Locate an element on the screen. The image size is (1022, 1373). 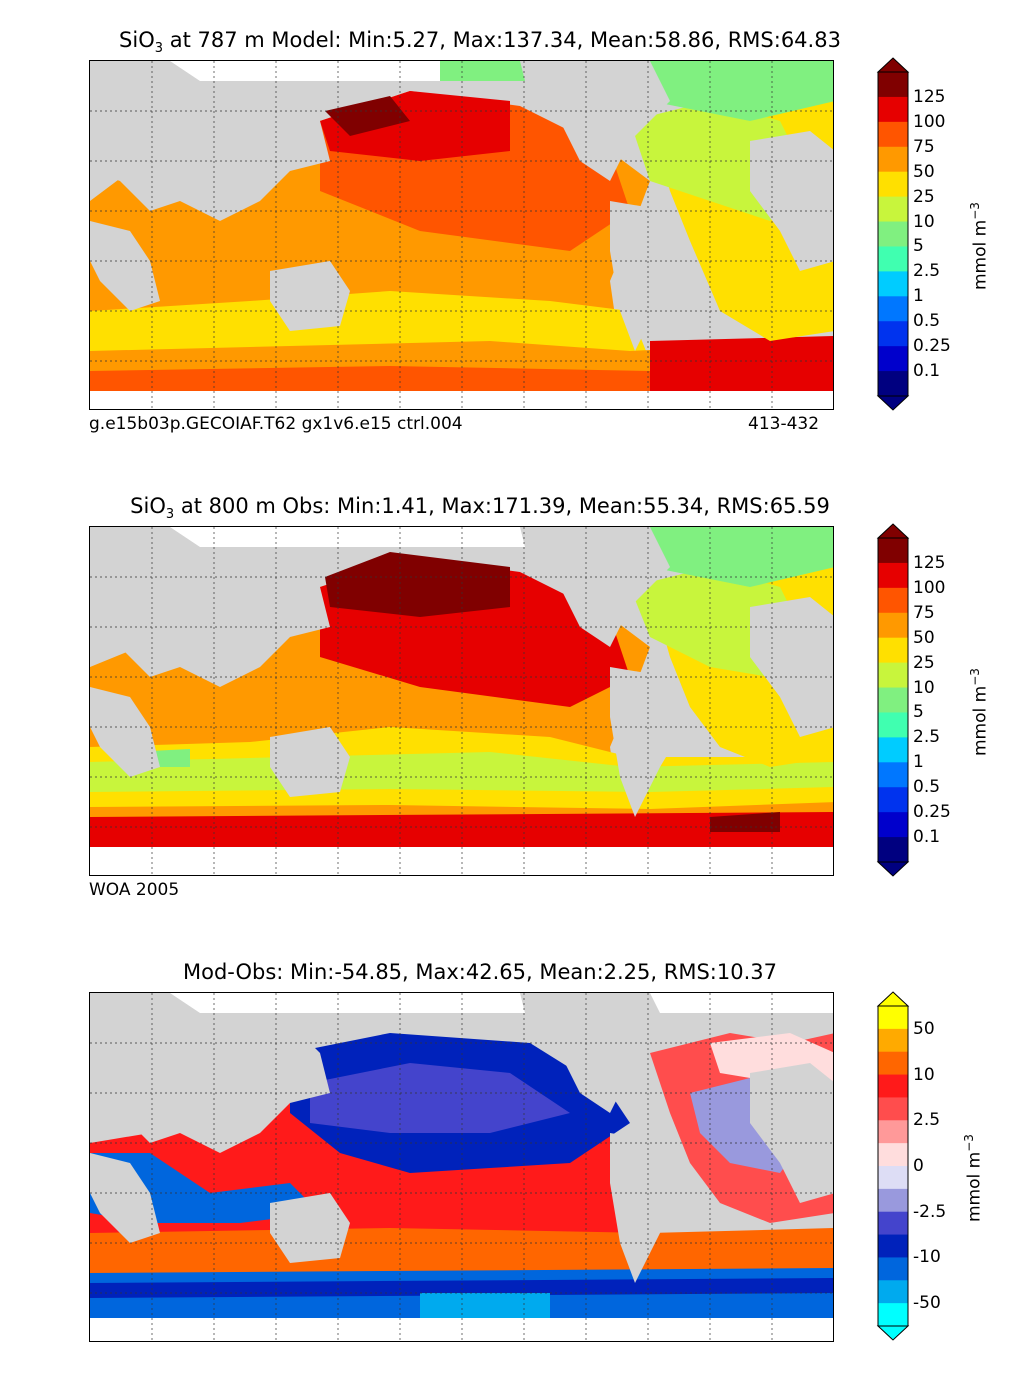
model-colorbar-label-text: mmol m is located at coordinates (980, 254).